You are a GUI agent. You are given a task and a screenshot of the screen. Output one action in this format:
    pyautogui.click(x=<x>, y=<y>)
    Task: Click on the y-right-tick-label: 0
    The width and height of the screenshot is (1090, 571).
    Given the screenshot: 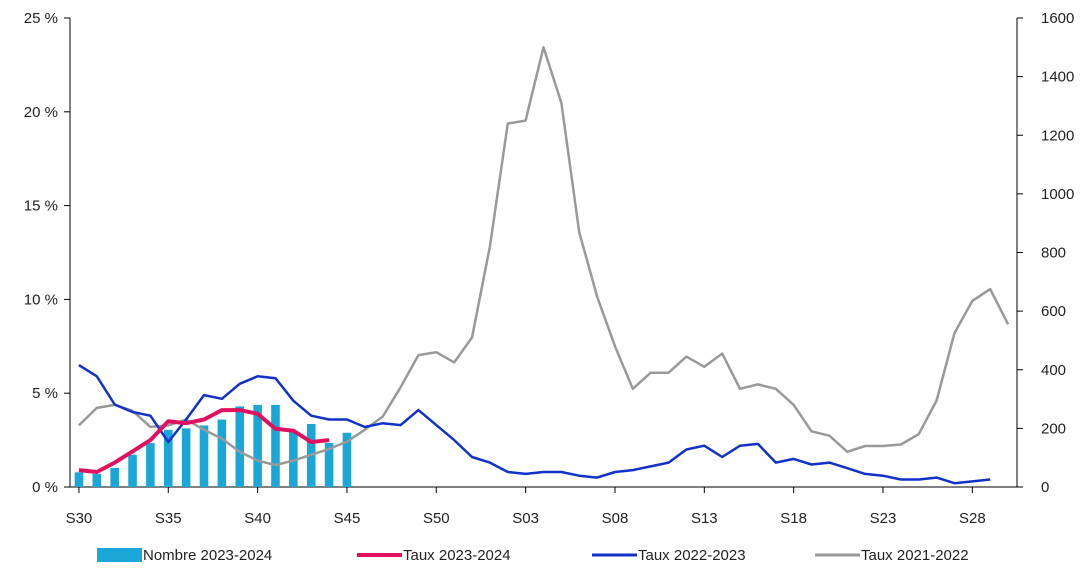 What is the action you would take?
    pyautogui.click(x=1045, y=487)
    